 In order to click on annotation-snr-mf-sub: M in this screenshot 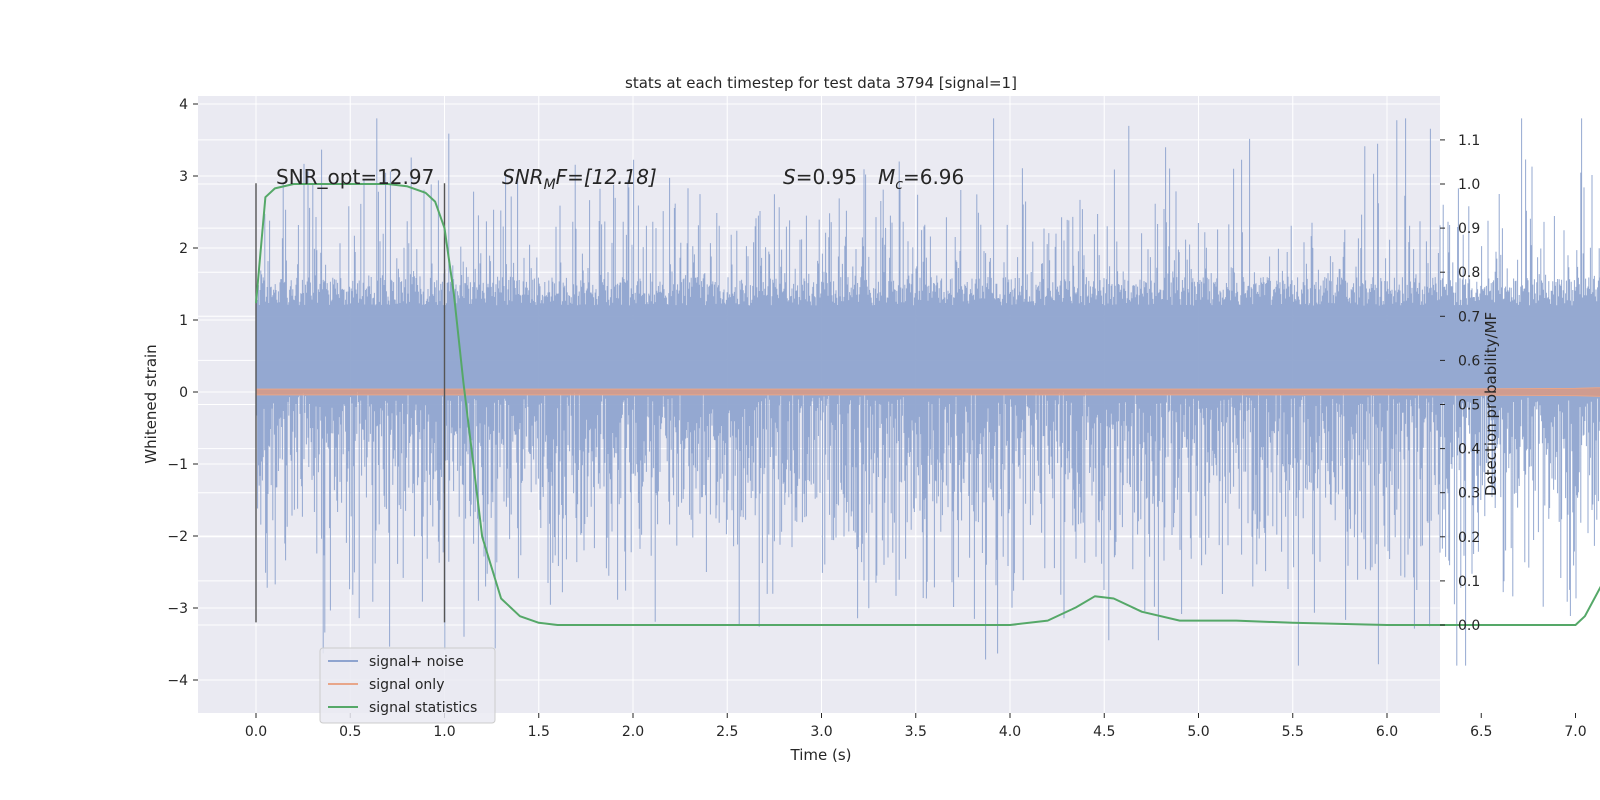, I will do `click(550, 185)`.